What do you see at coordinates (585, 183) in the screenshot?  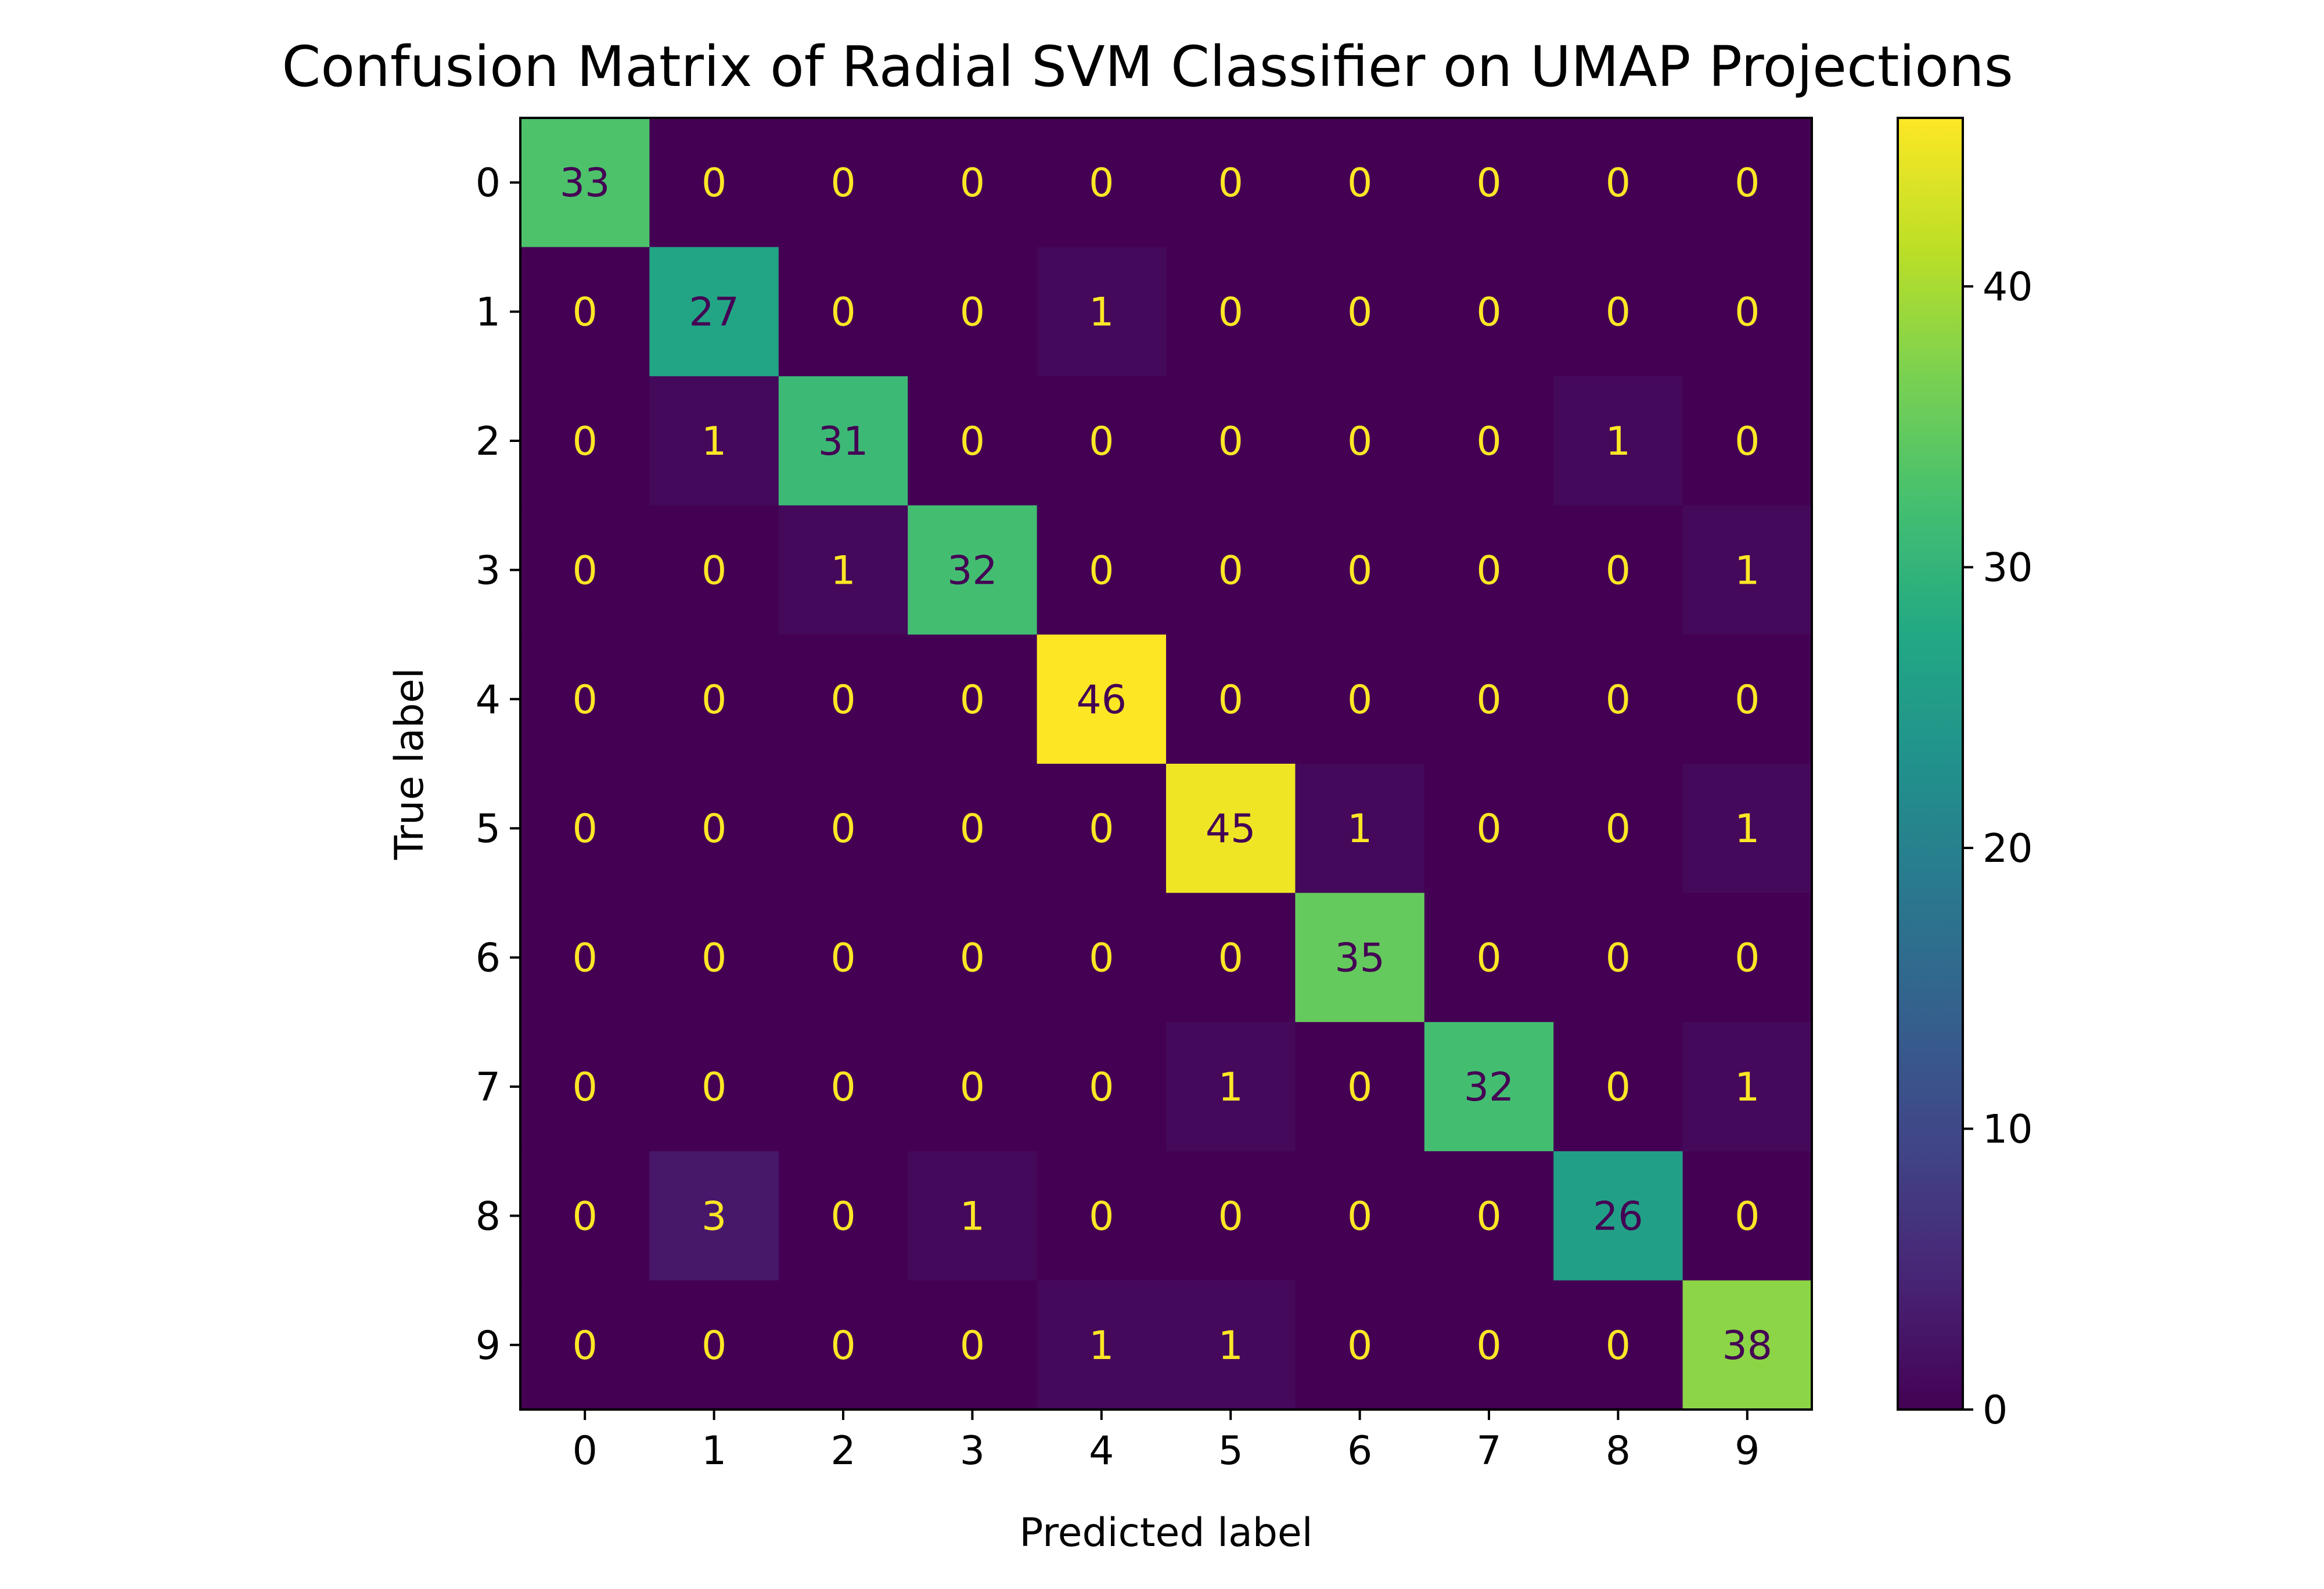 I see `cell-value-label: 33` at bounding box center [585, 183].